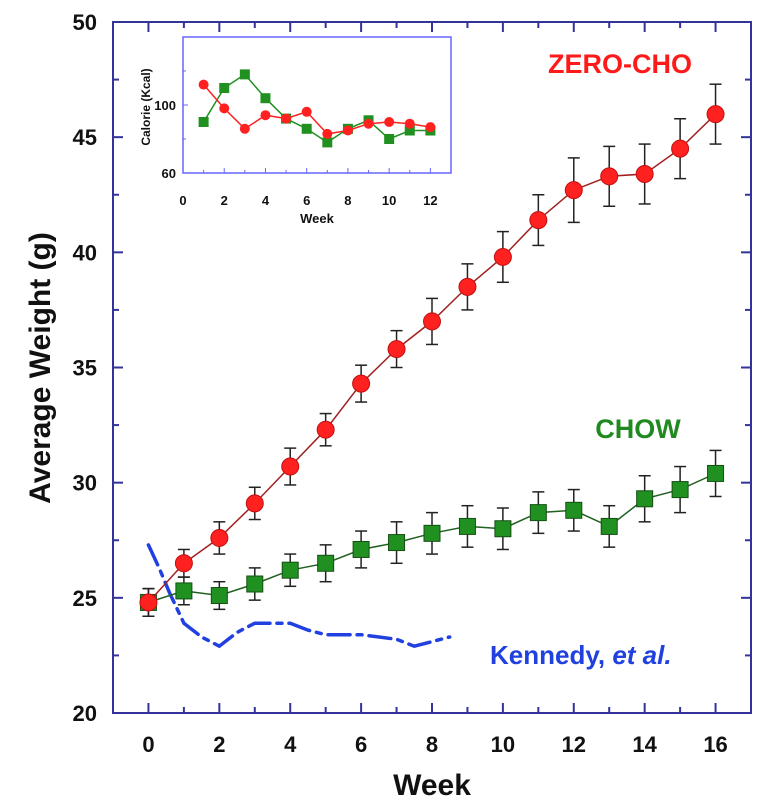 This screenshot has width=758, height=806. I want to click on kennedy-label: Kennedy, et al., so click(581, 655).